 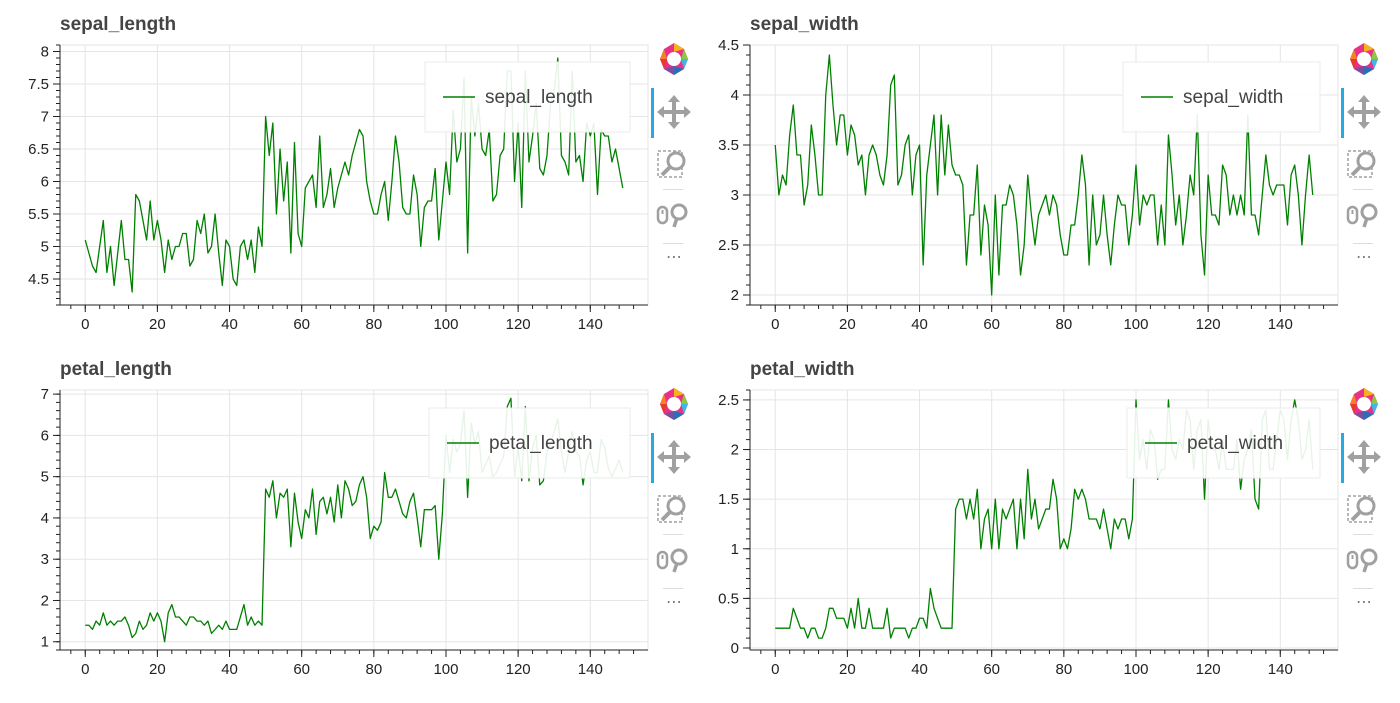 What do you see at coordinates (804, 24) in the screenshot?
I see `plot-title: sepal_width` at bounding box center [804, 24].